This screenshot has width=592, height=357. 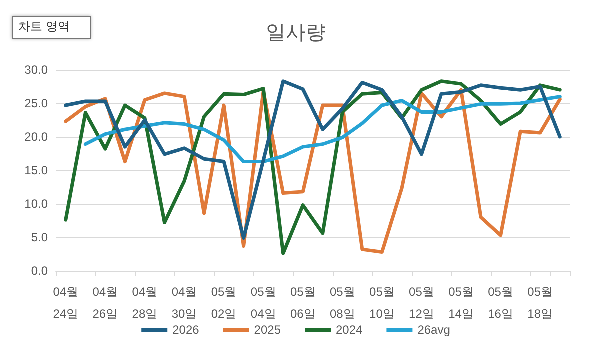 I want to click on x-tick-label: 05월 16일, so click(x=501, y=303).